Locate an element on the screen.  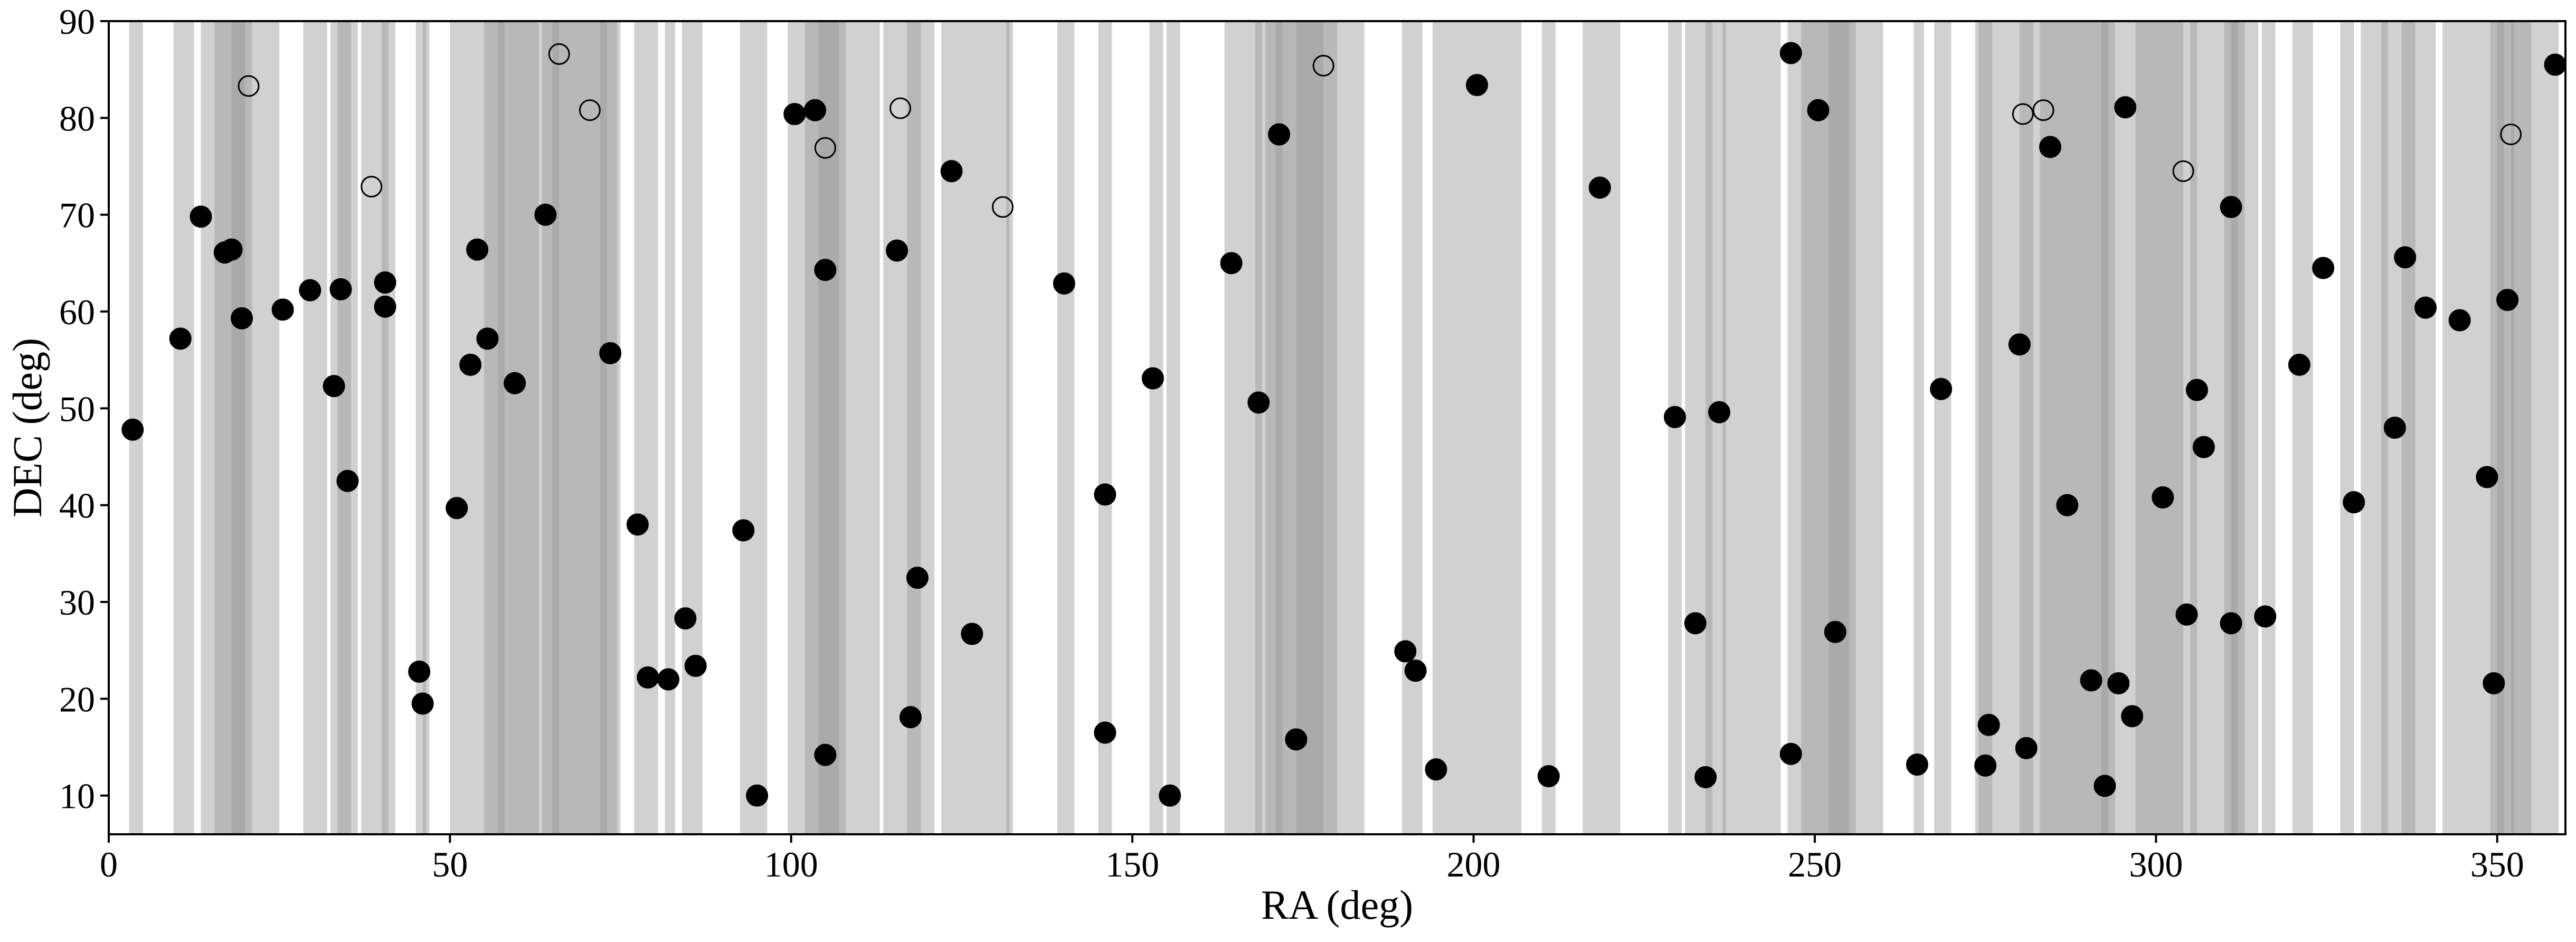
y-axis-title: DEC (deg) is located at coordinates (27, 427).